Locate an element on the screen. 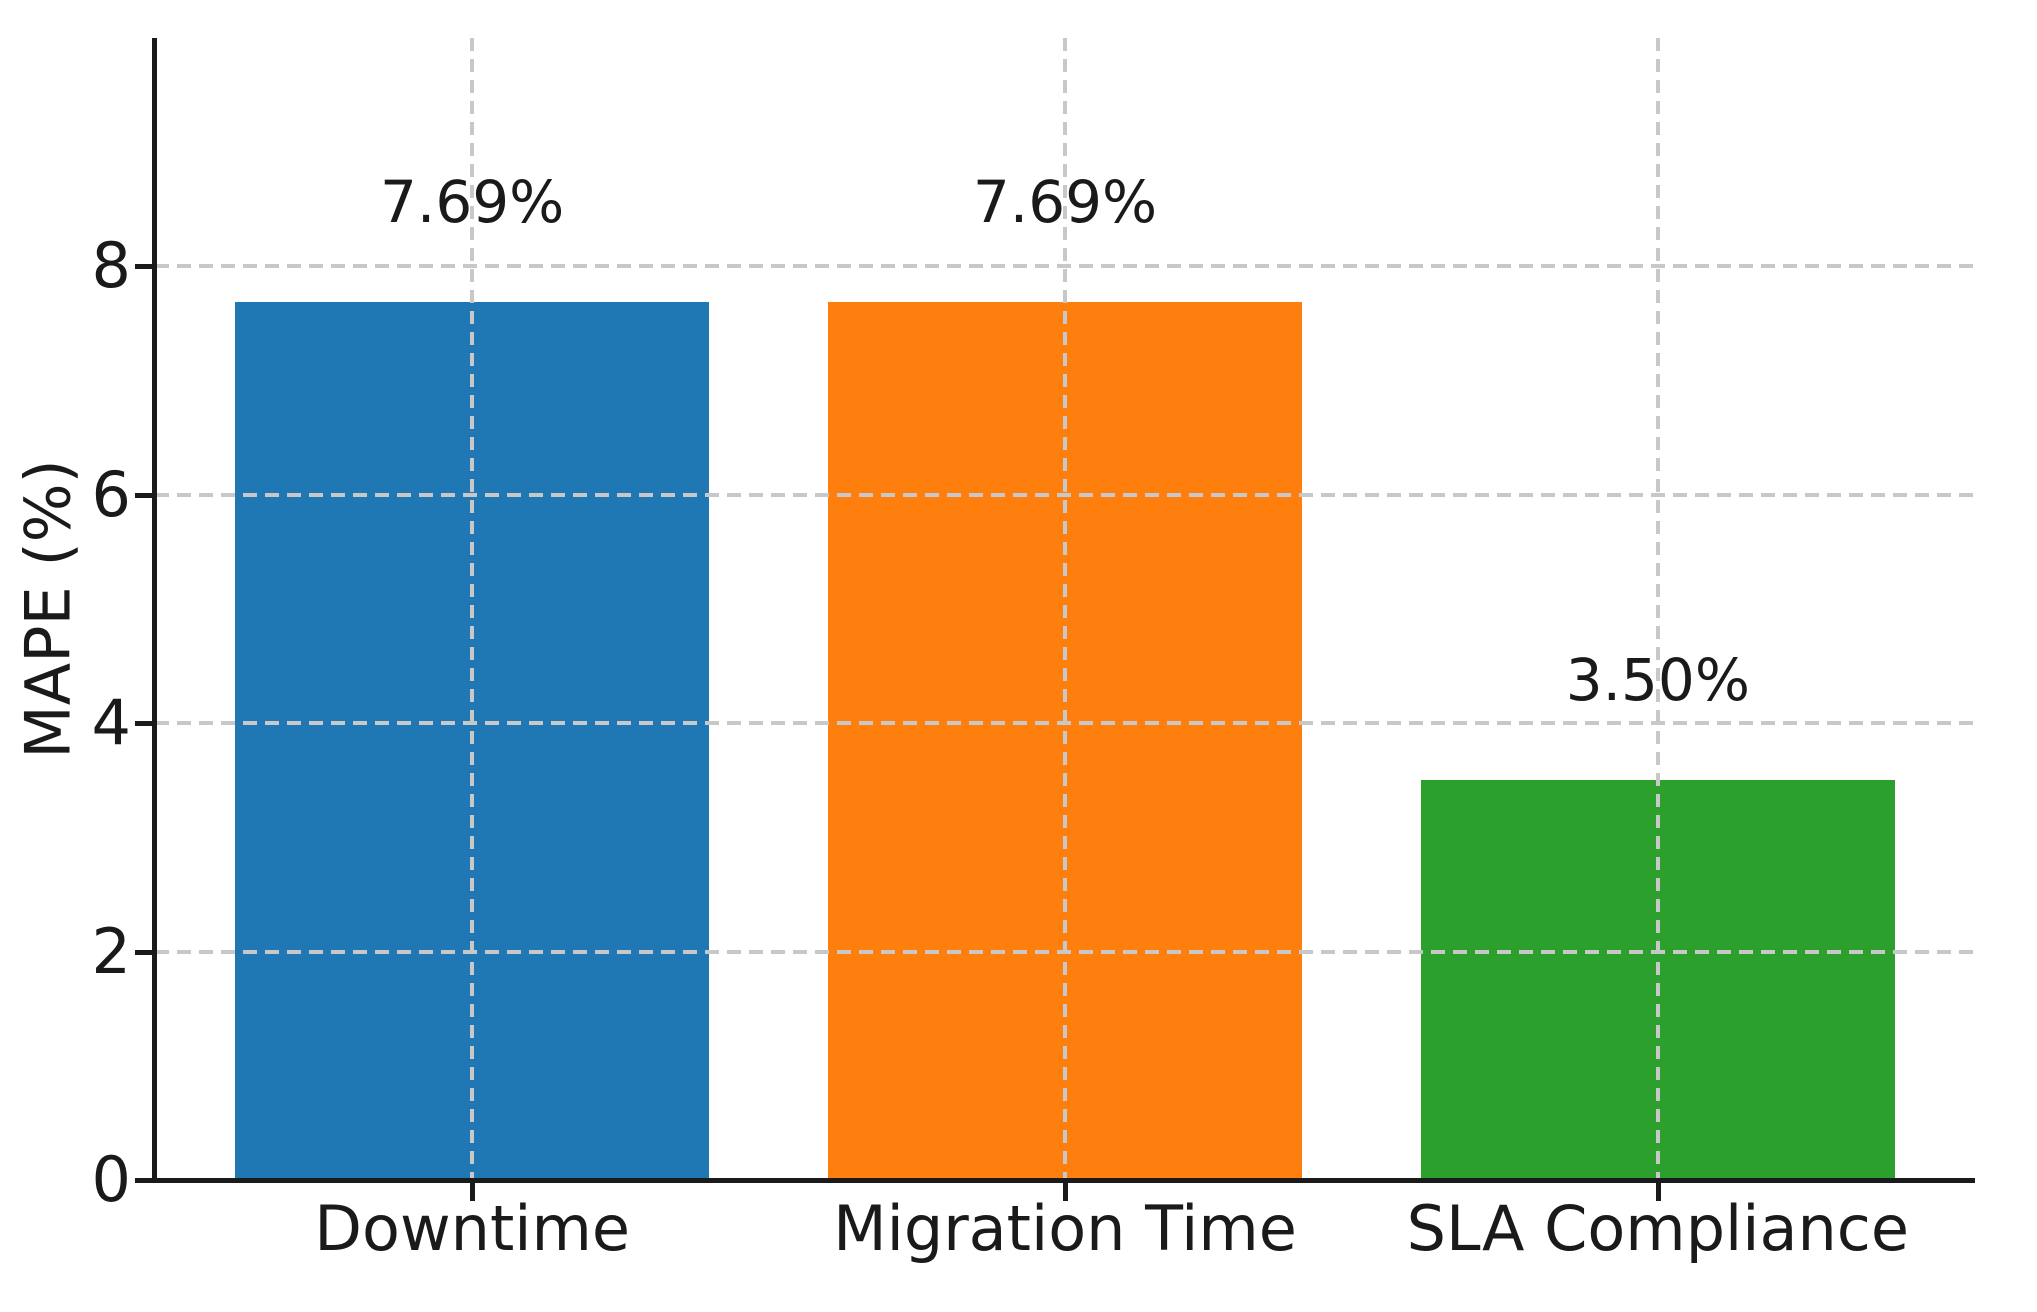  bar-value-label-sla-compliance: 3.50% is located at coordinates (1657, 680).